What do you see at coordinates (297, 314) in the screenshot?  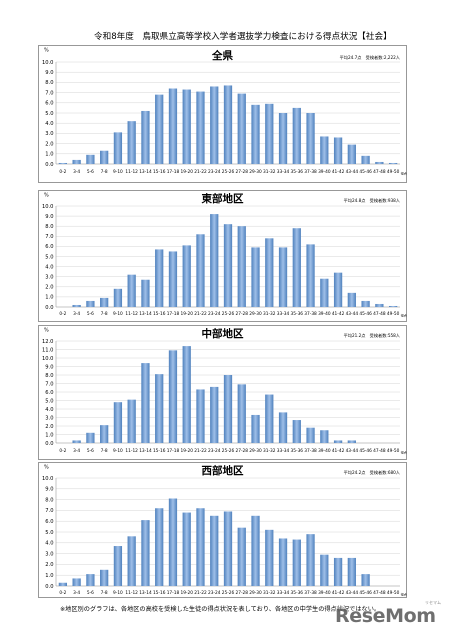 I see `x-tick-label: 35-36` at bounding box center [297, 314].